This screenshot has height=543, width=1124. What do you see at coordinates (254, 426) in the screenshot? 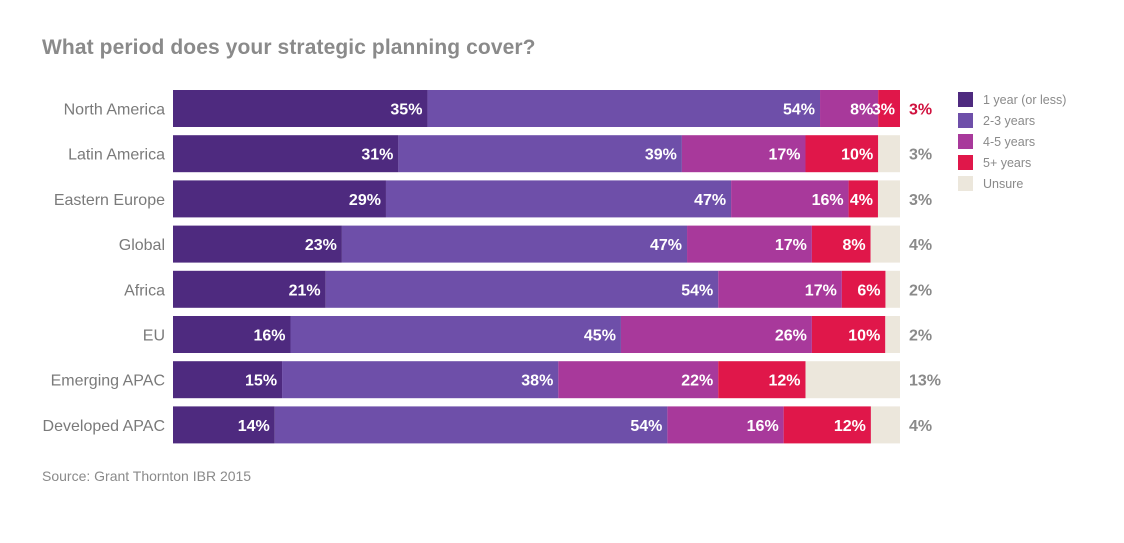
I see `data-label: 14%` at bounding box center [254, 426].